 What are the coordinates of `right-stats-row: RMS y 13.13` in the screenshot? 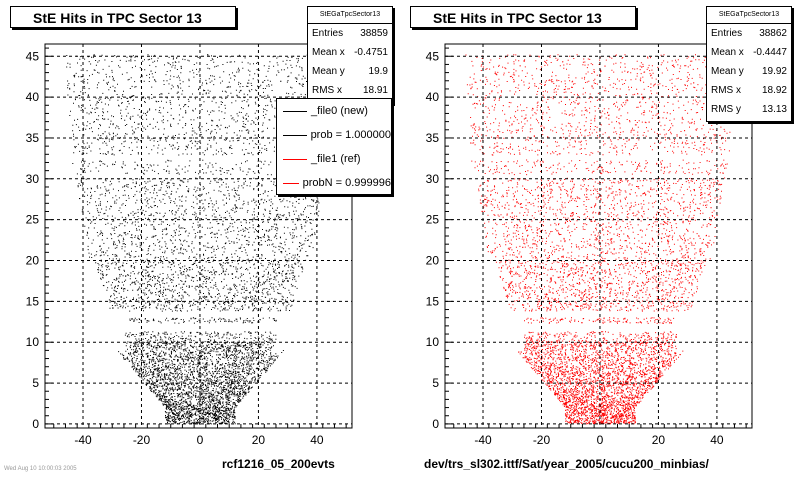 It's located at (749, 109).